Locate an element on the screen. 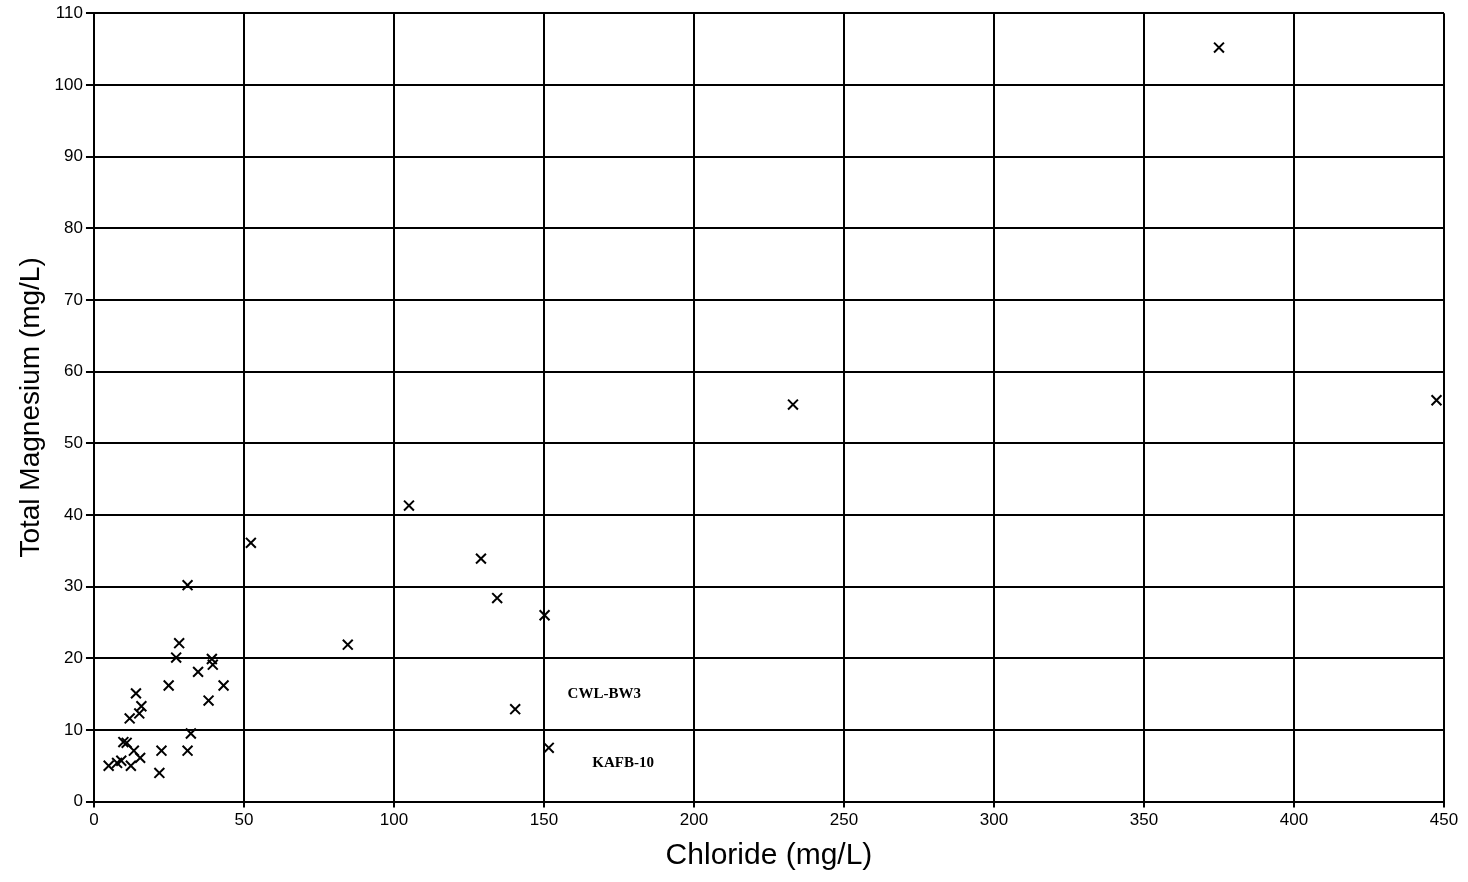 This screenshot has height=882, width=1468. y-tick-label: 100 is located at coordinates (68, 84).